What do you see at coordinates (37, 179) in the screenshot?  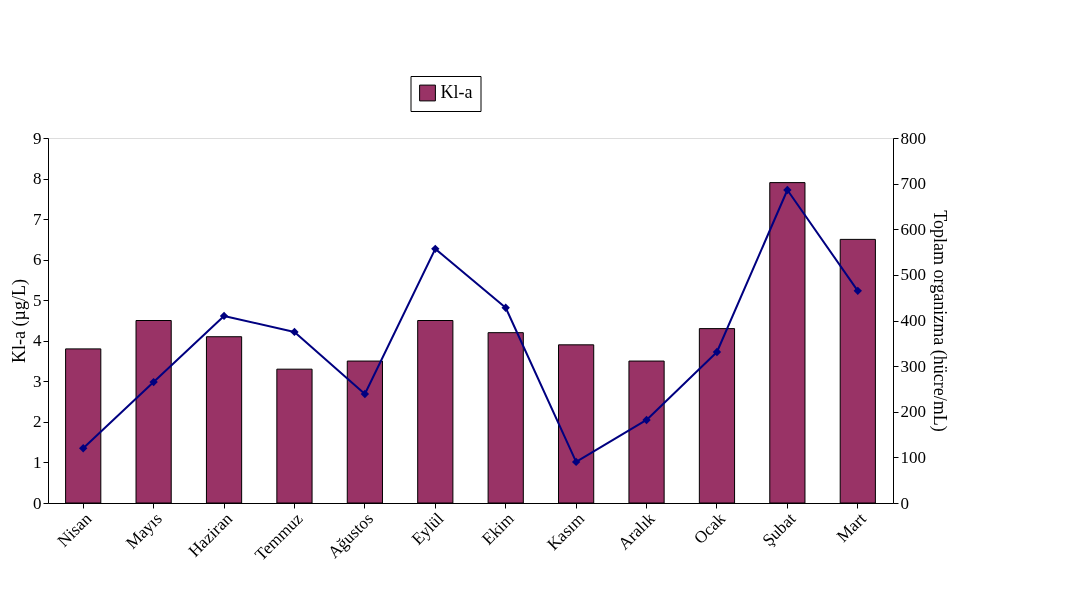 I see `y-tick-label: 8` at bounding box center [37, 179].